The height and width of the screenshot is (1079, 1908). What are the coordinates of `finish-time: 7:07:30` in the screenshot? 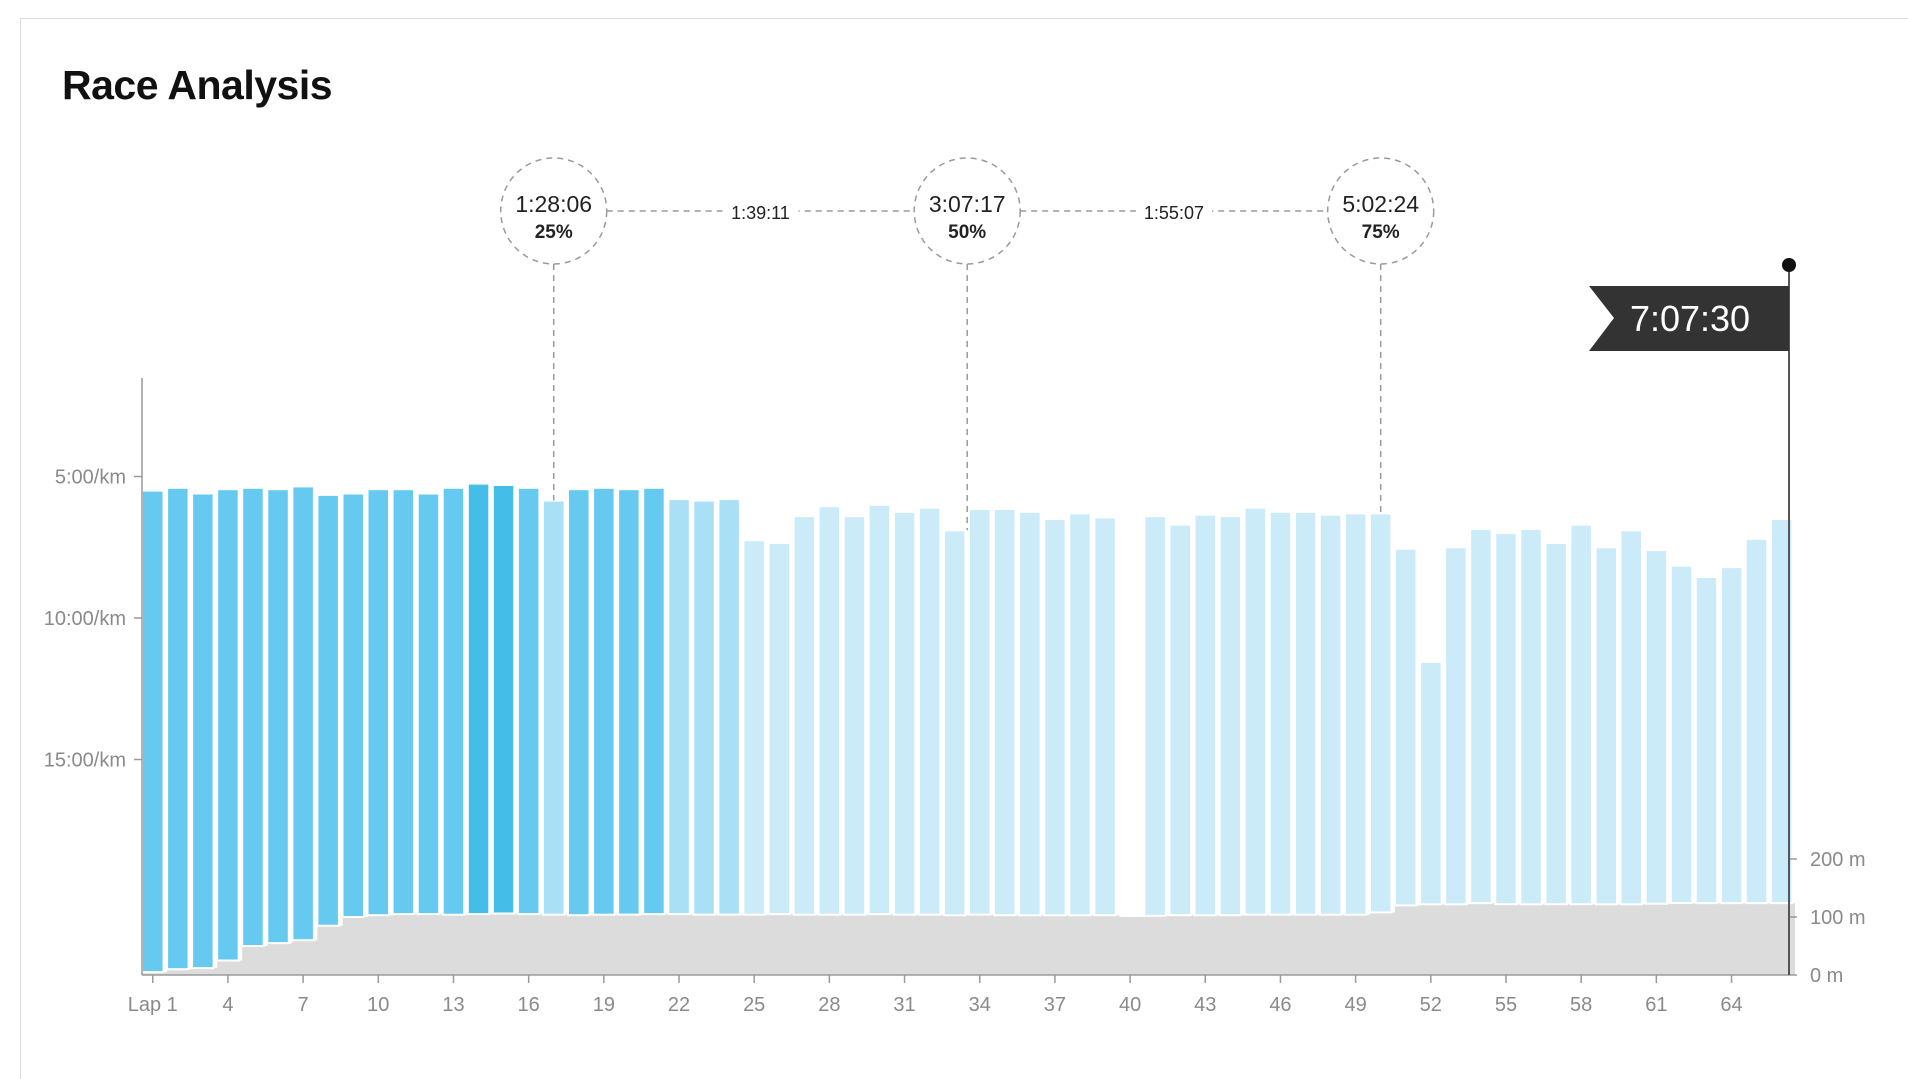 It's located at (1690, 318).